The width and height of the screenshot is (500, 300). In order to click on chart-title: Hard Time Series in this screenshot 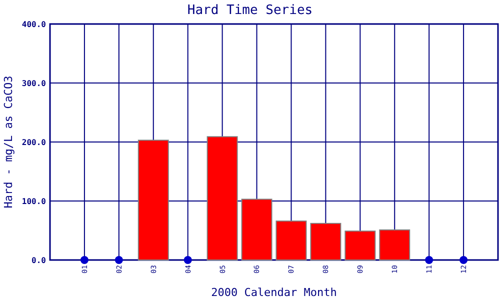, I will do `click(250, 10)`.